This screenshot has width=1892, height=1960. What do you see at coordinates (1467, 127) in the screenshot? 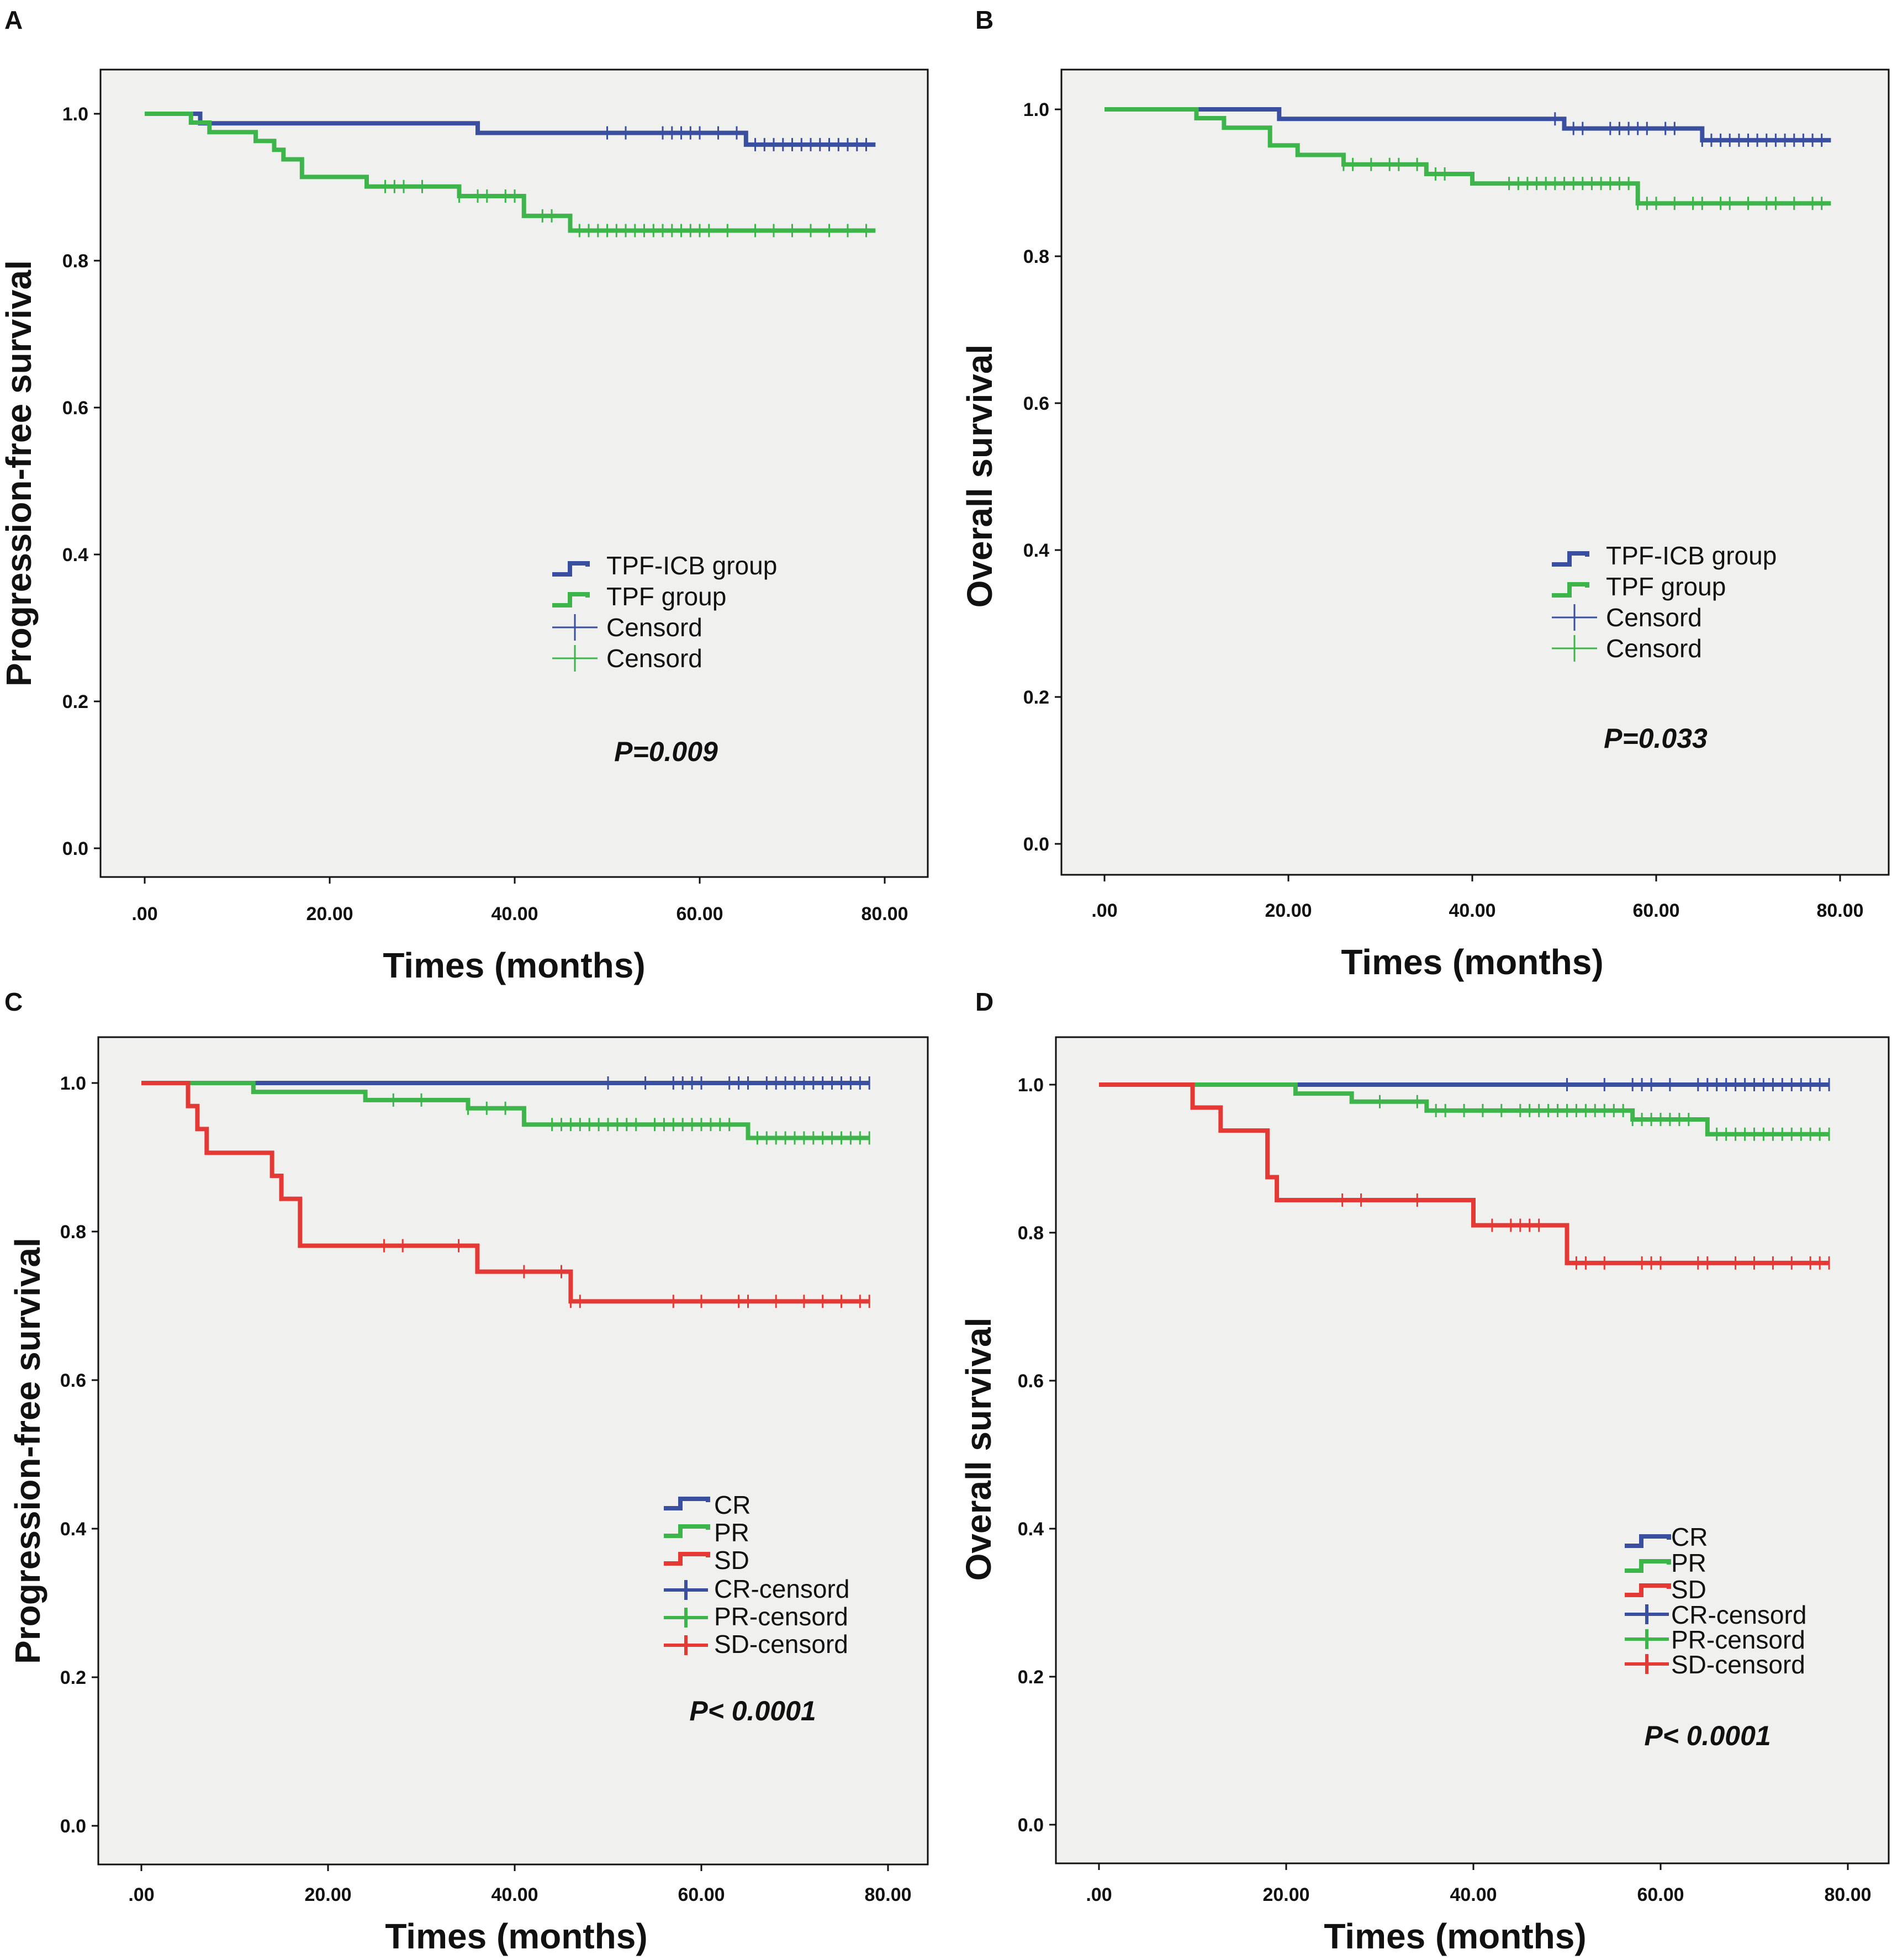
I see `km-curve-tpf-icb` at bounding box center [1467, 127].